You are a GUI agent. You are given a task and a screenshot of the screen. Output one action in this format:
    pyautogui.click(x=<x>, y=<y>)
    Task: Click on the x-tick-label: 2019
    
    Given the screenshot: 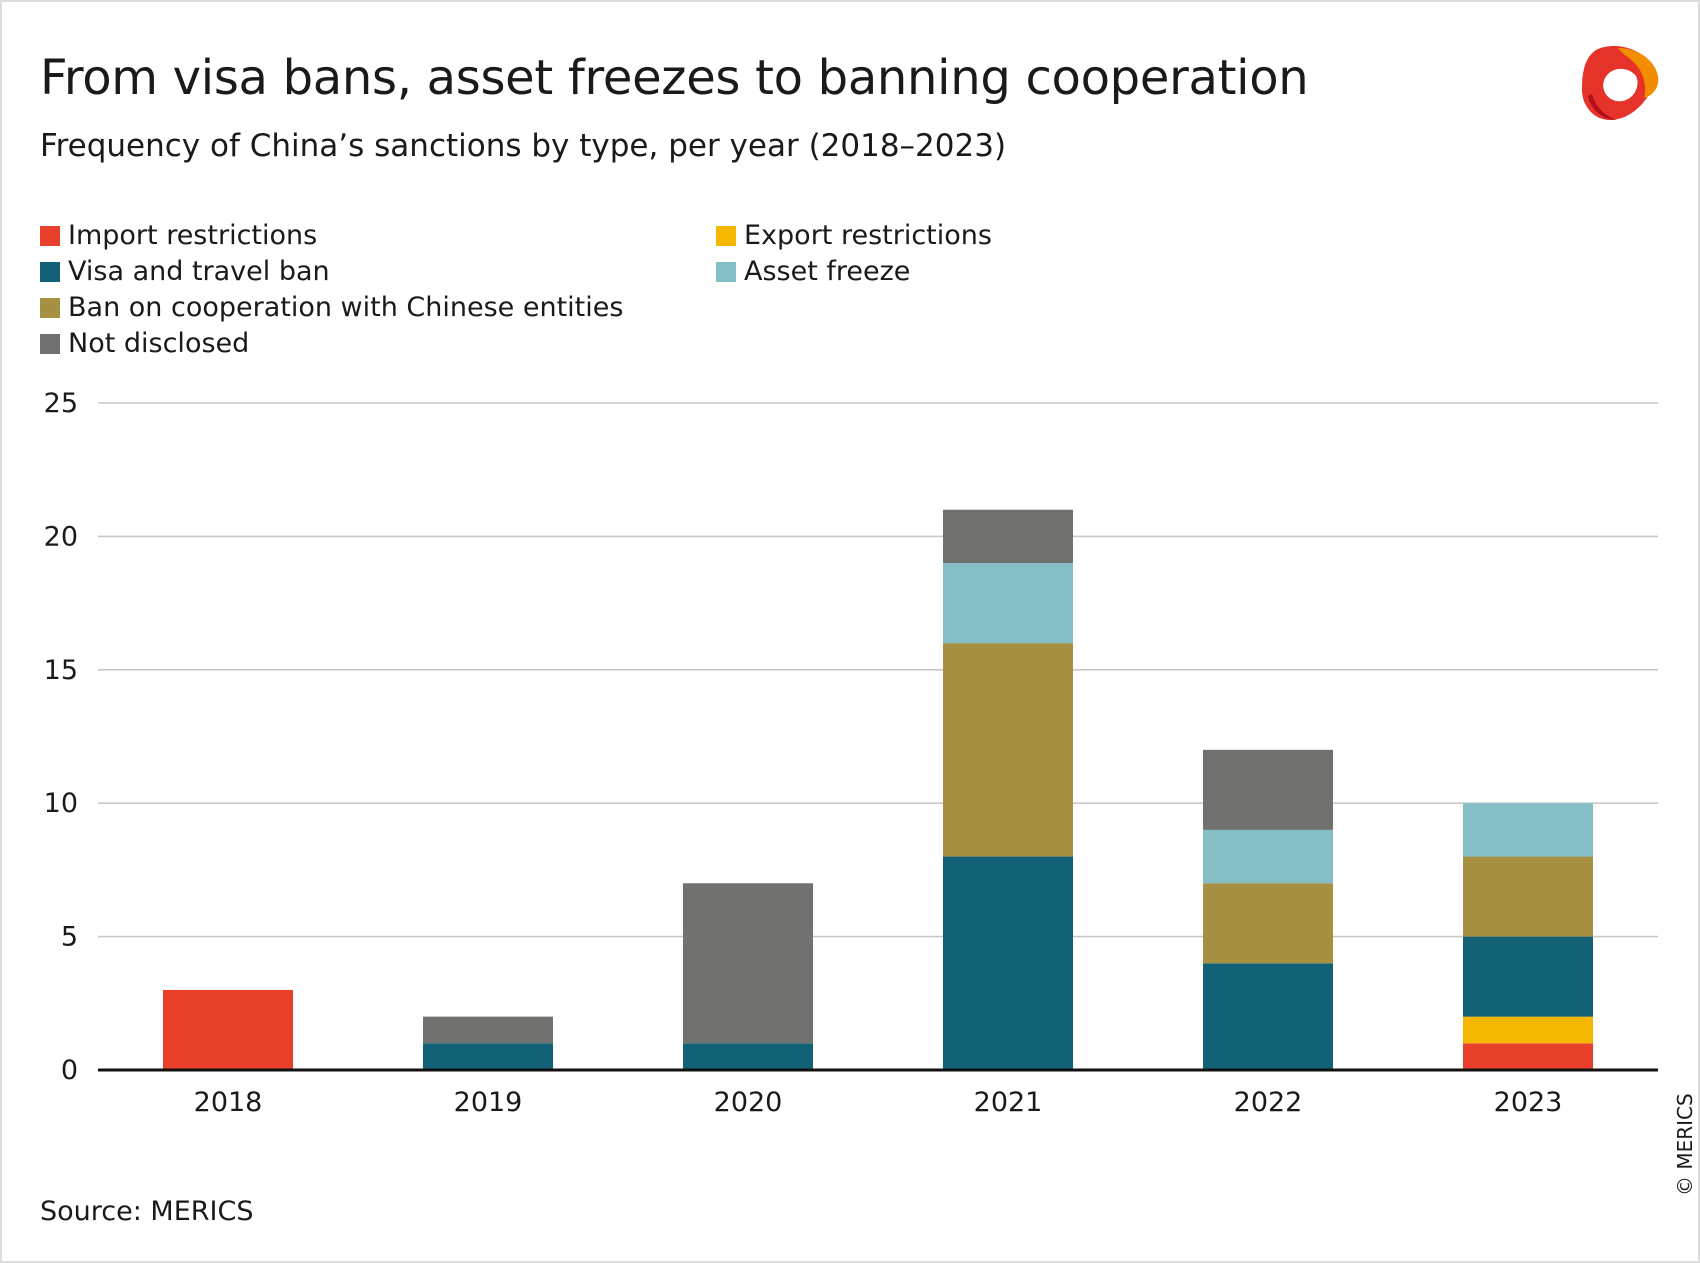 What is the action you would take?
    pyautogui.click(x=488, y=1102)
    